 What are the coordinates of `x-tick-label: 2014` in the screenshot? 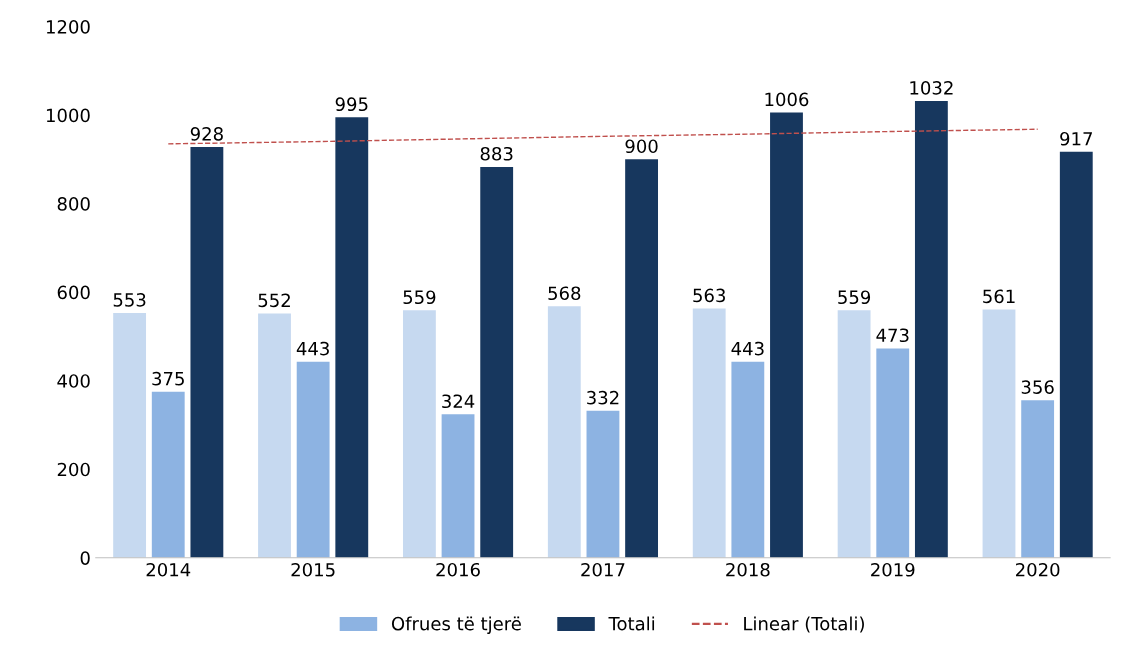 It's located at (168, 569).